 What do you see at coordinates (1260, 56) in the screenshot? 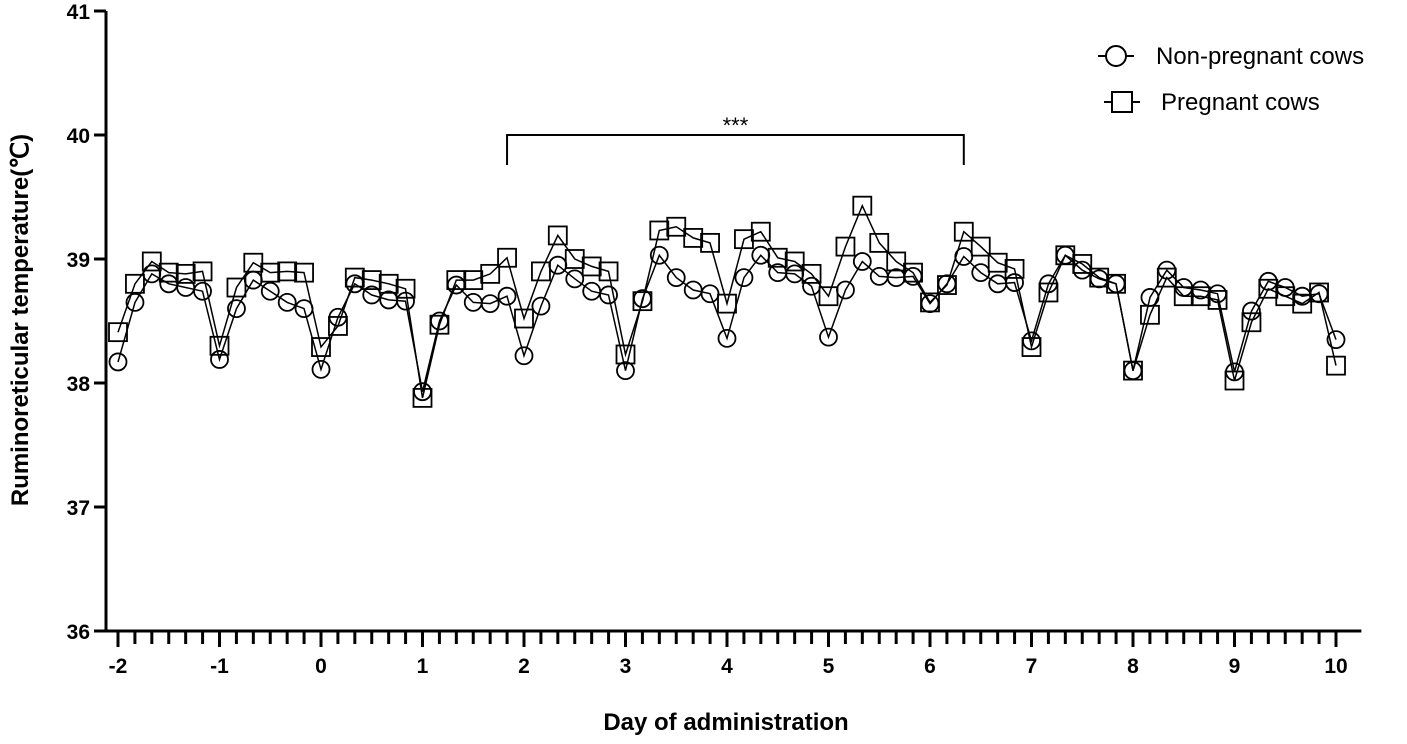
I see `legend-label-non-pregnant: Non-pregnant cows` at bounding box center [1260, 56].